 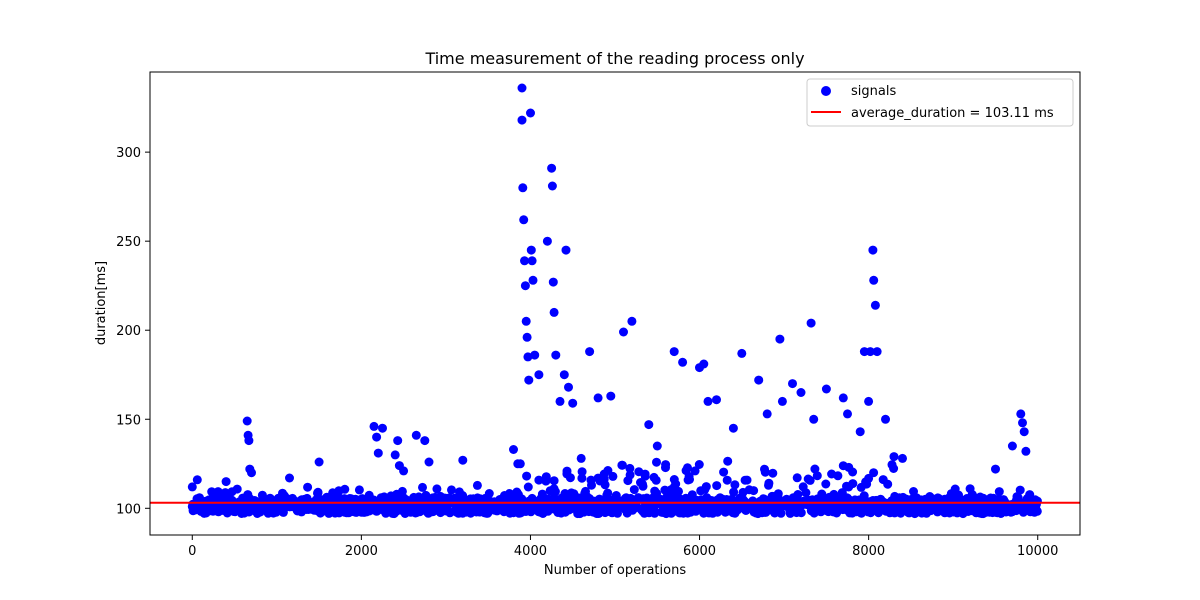 What do you see at coordinates (623, 547) in the screenshot?
I see `x-axis-ticks: 0 2000 4000 6000 8000 10000` at bounding box center [623, 547].